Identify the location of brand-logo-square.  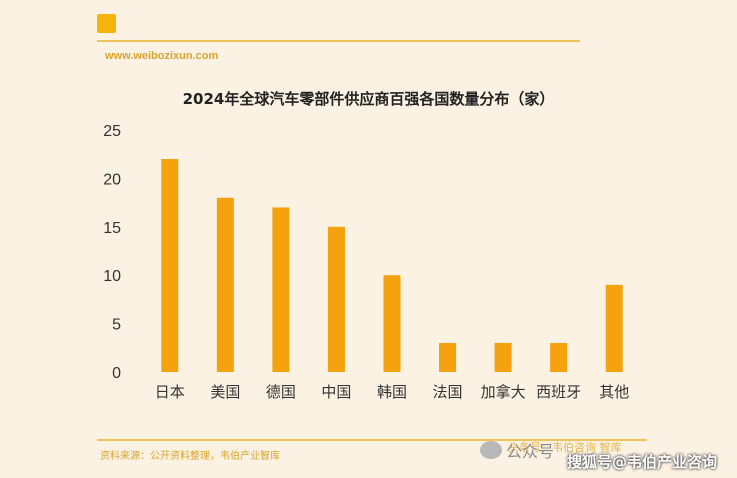
(106, 23).